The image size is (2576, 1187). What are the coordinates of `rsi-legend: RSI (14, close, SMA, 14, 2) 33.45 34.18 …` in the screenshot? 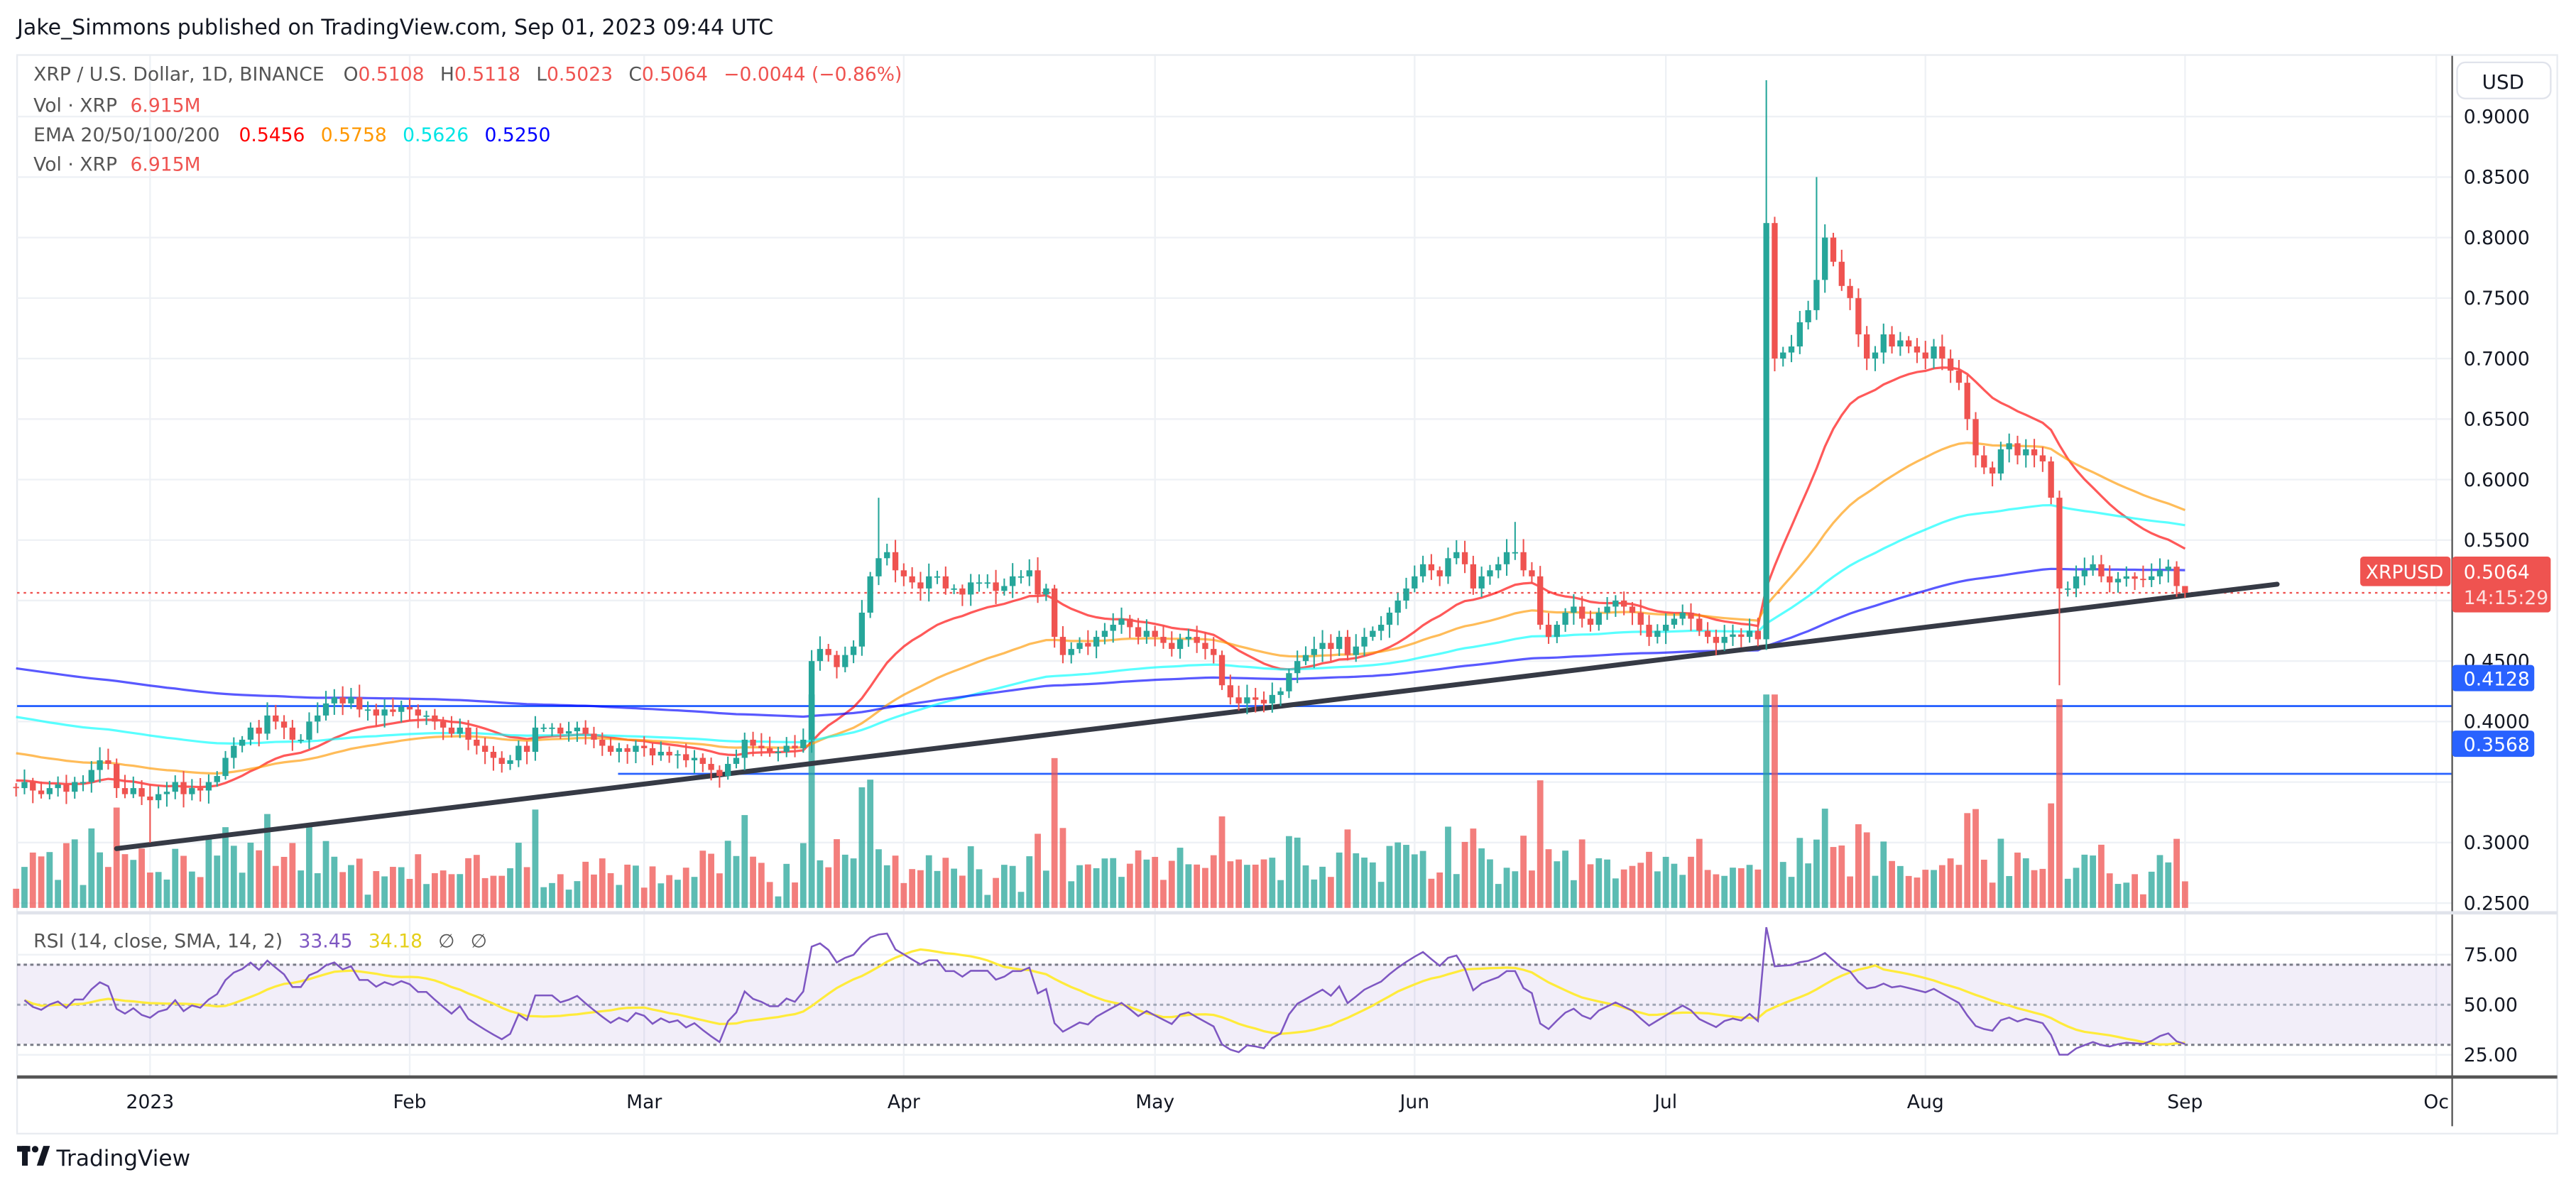 It's located at (260, 941).